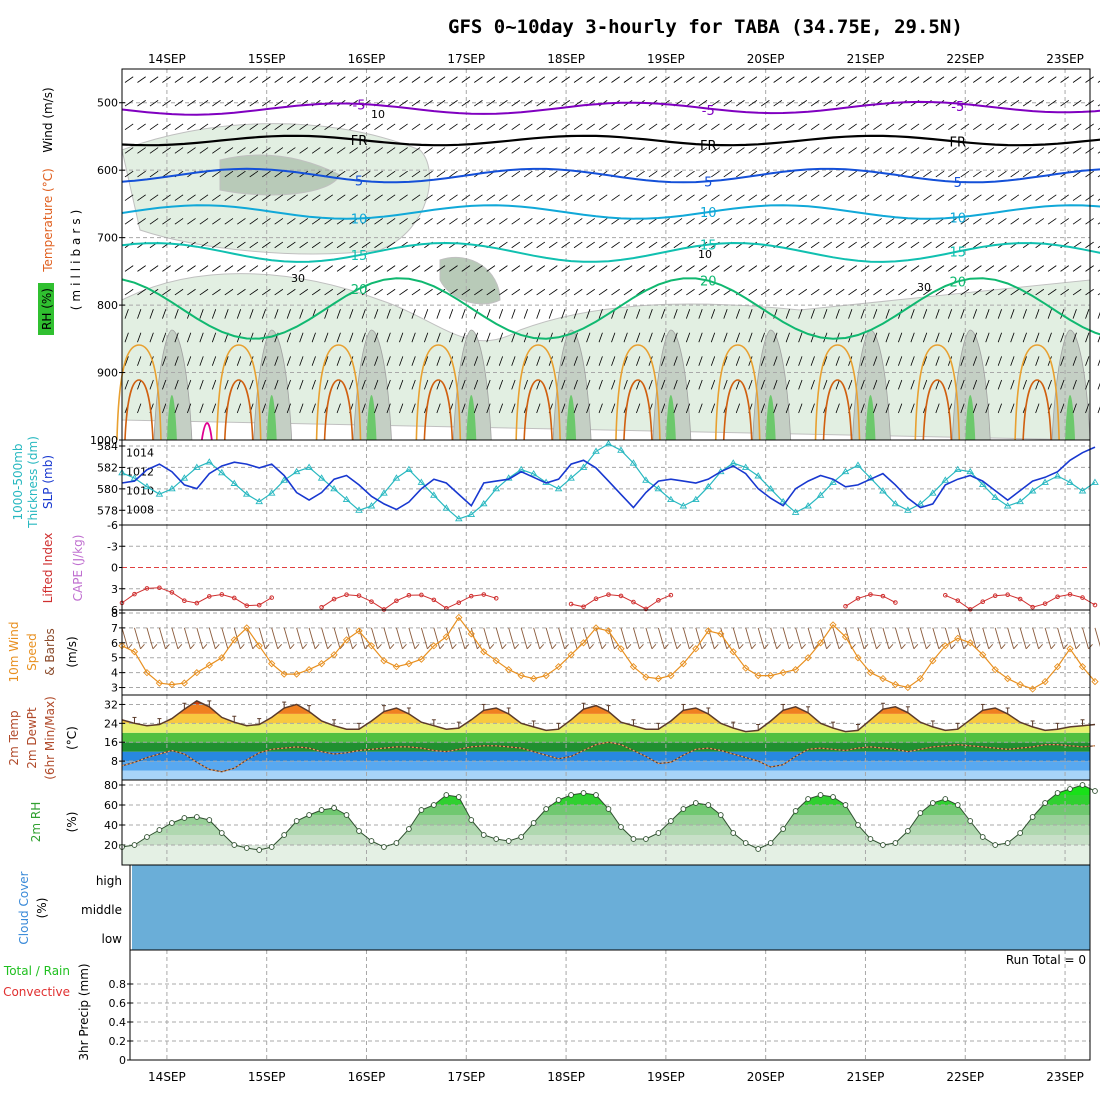 This screenshot has height=1100, width=1100. What do you see at coordinates (708, 486) in the screenshot?
I see `thickness-point` at bounding box center [708, 486].